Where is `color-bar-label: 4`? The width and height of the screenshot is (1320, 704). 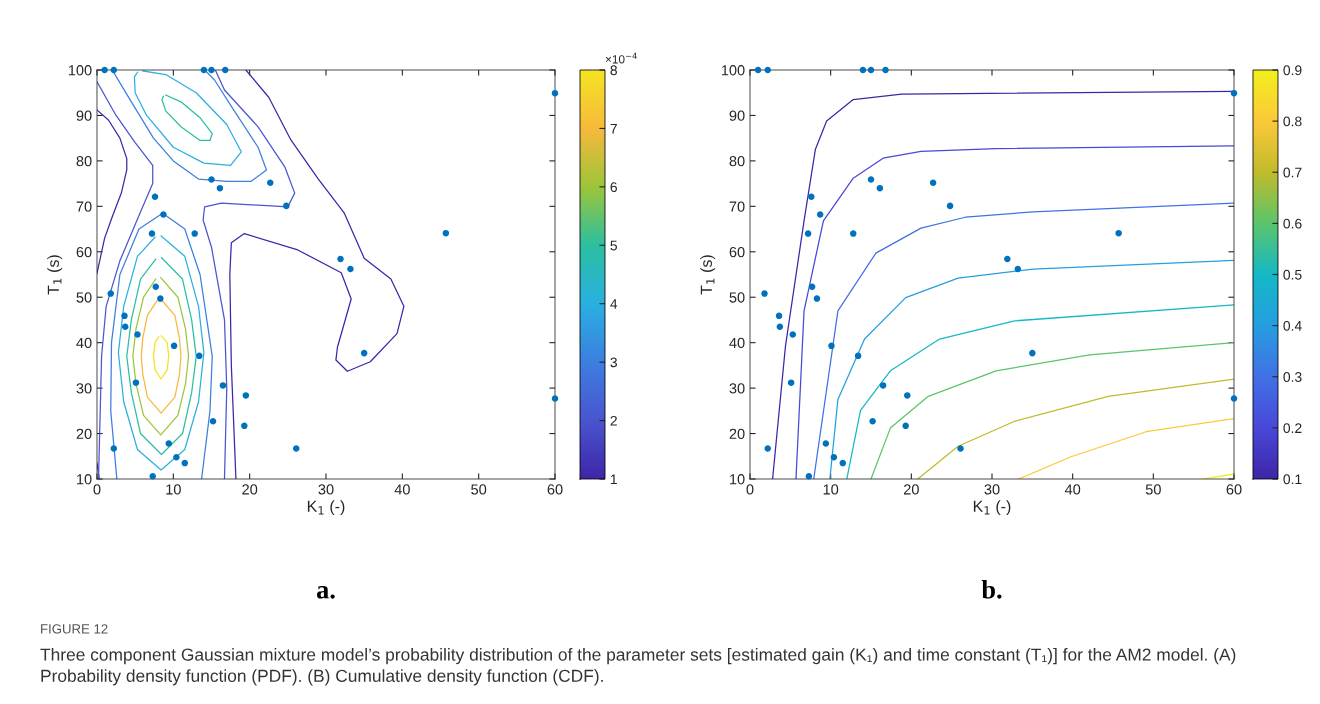
color-bar-label: 4 is located at coordinates (614, 304).